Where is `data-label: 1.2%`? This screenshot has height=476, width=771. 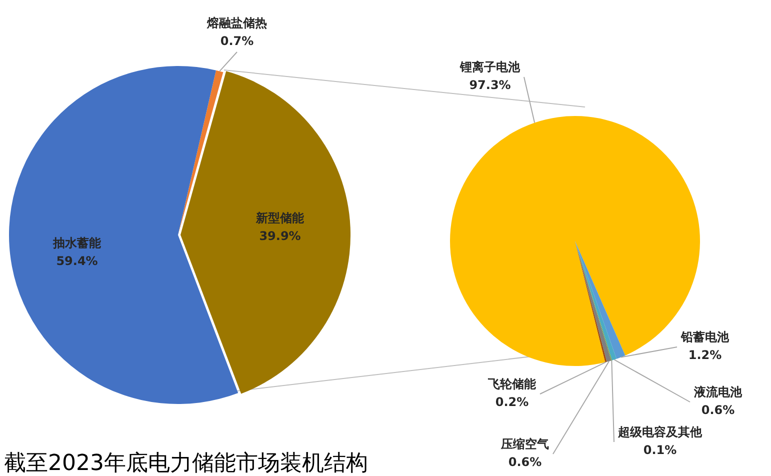
data-label: 1.2% is located at coordinates (705, 355).